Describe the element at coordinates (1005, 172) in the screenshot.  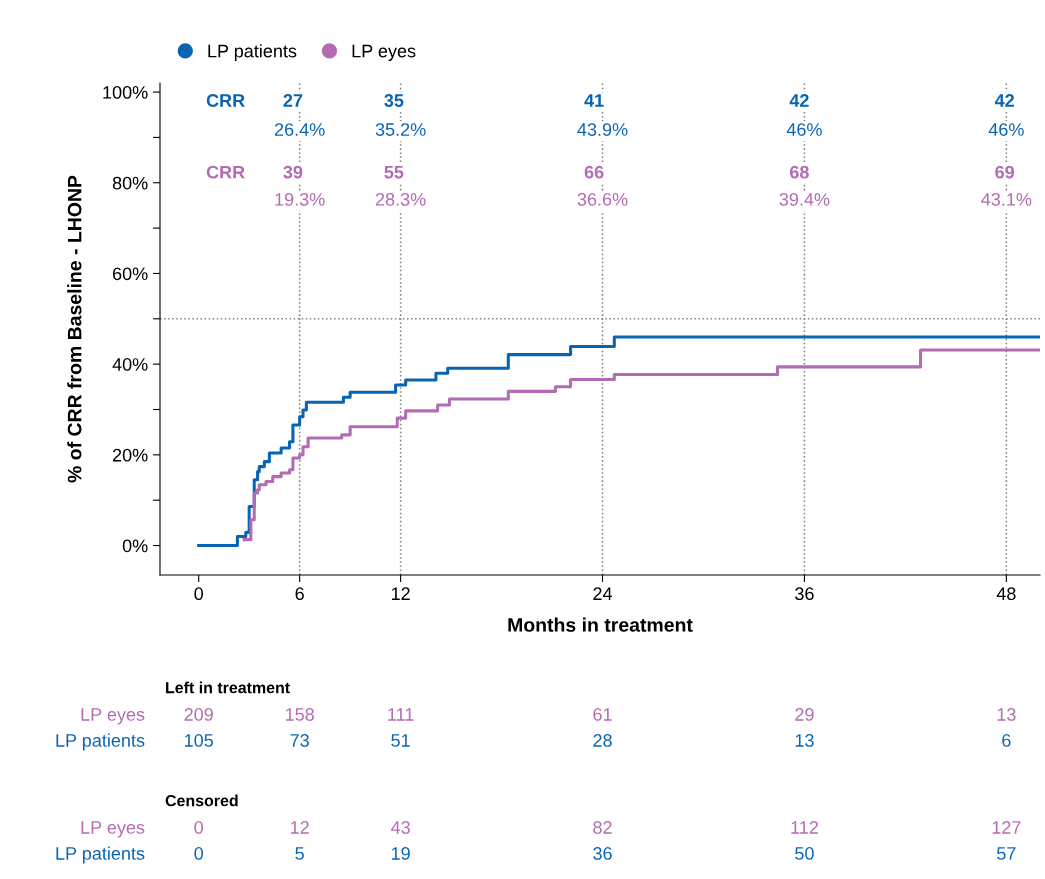
I see `annotation: 69` at that location.